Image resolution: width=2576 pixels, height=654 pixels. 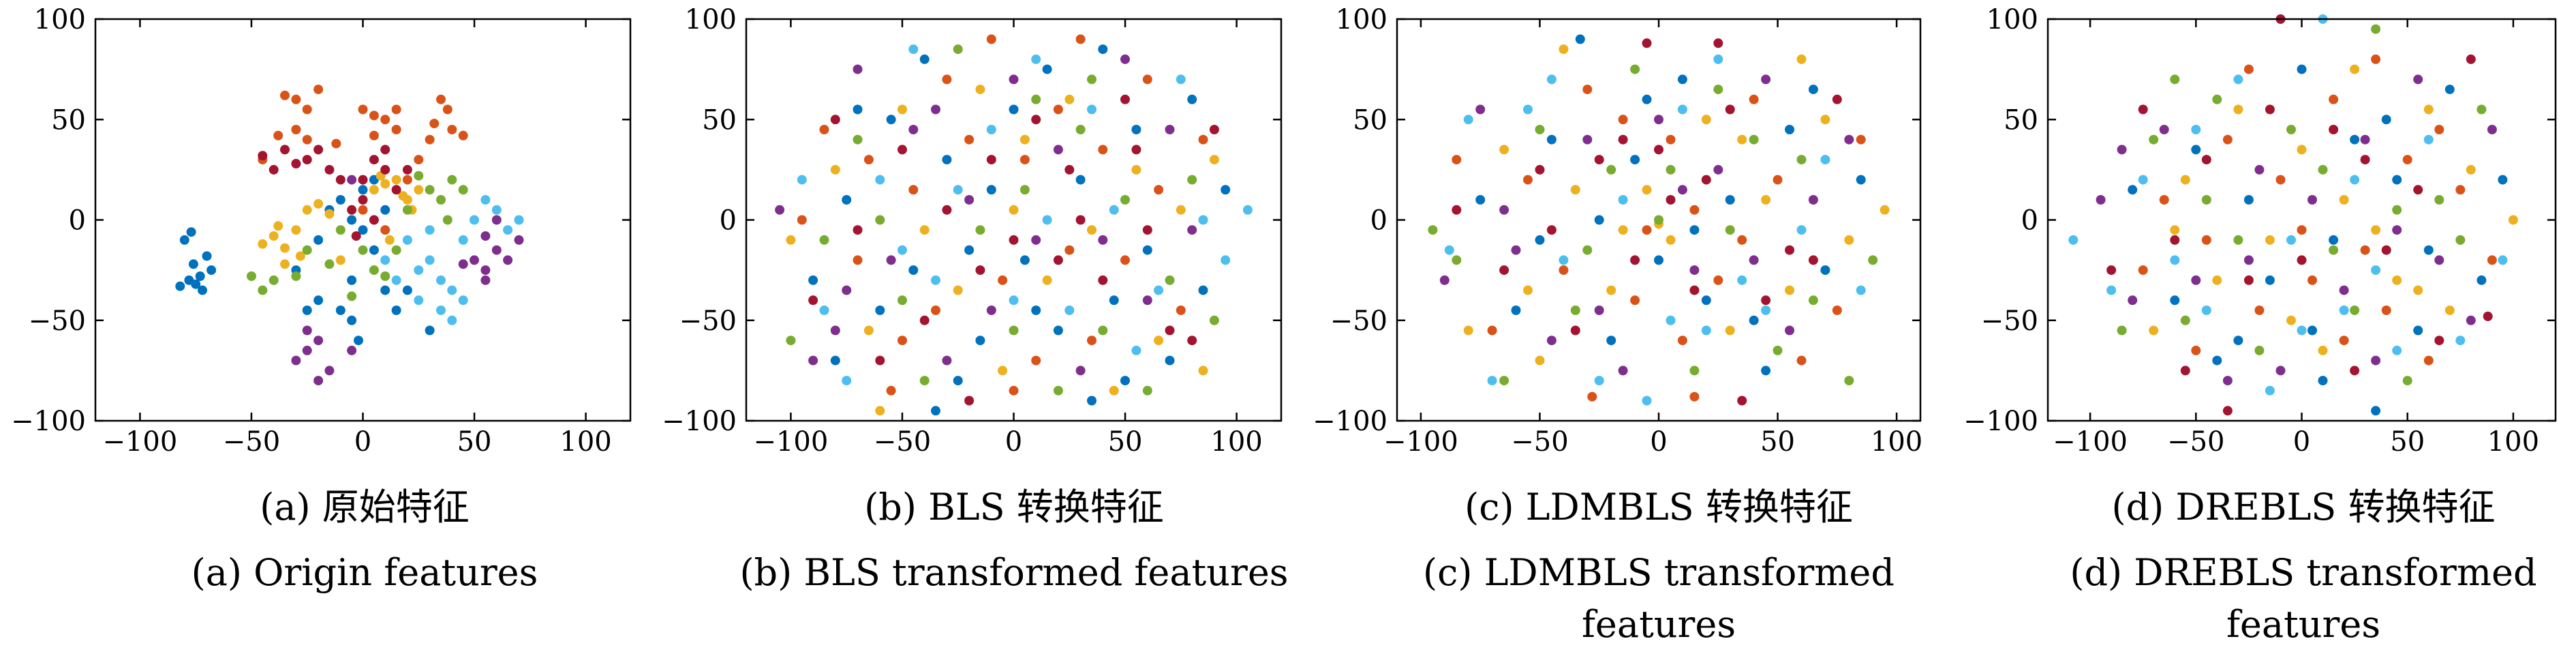 What do you see at coordinates (1659, 572) in the screenshot?
I see `caption-en: (c) LDMBLS transformed` at bounding box center [1659, 572].